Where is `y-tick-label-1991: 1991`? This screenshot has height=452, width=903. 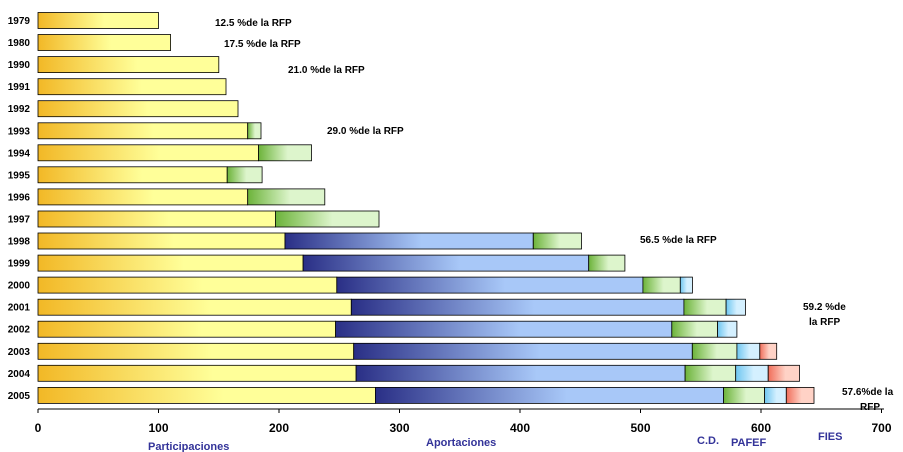
y-tick-label-1991: 1991 is located at coordinates (19, 87).